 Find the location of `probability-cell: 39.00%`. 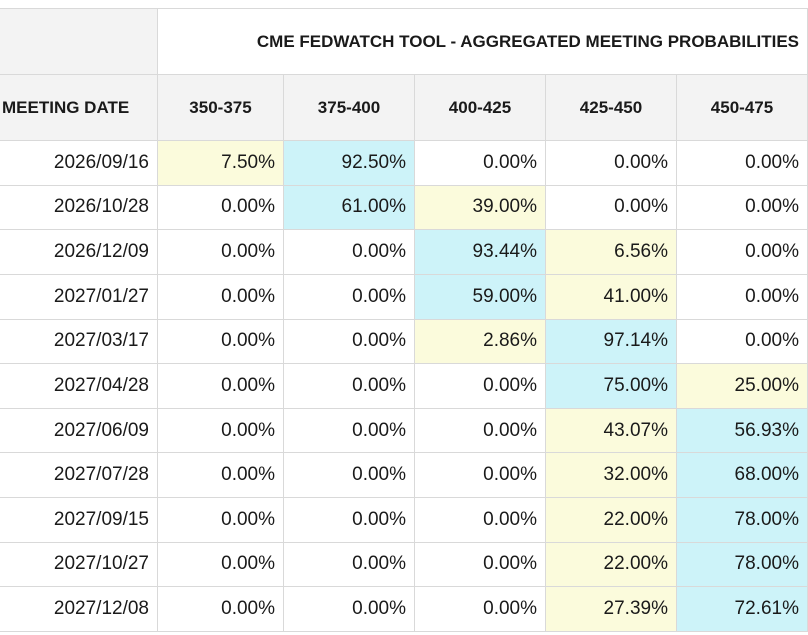

probability-cell: 39.00% is located at coordinates (480, 208).